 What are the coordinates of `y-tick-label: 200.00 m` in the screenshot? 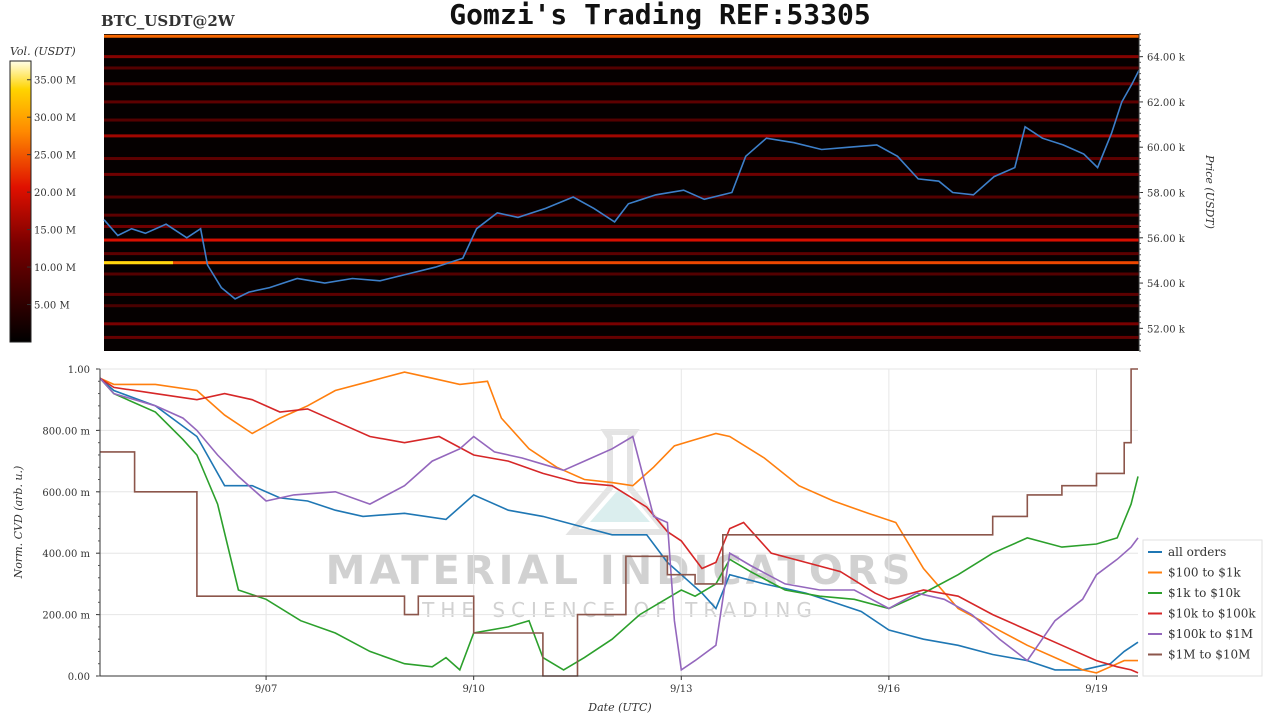 It's located at (66, 616).